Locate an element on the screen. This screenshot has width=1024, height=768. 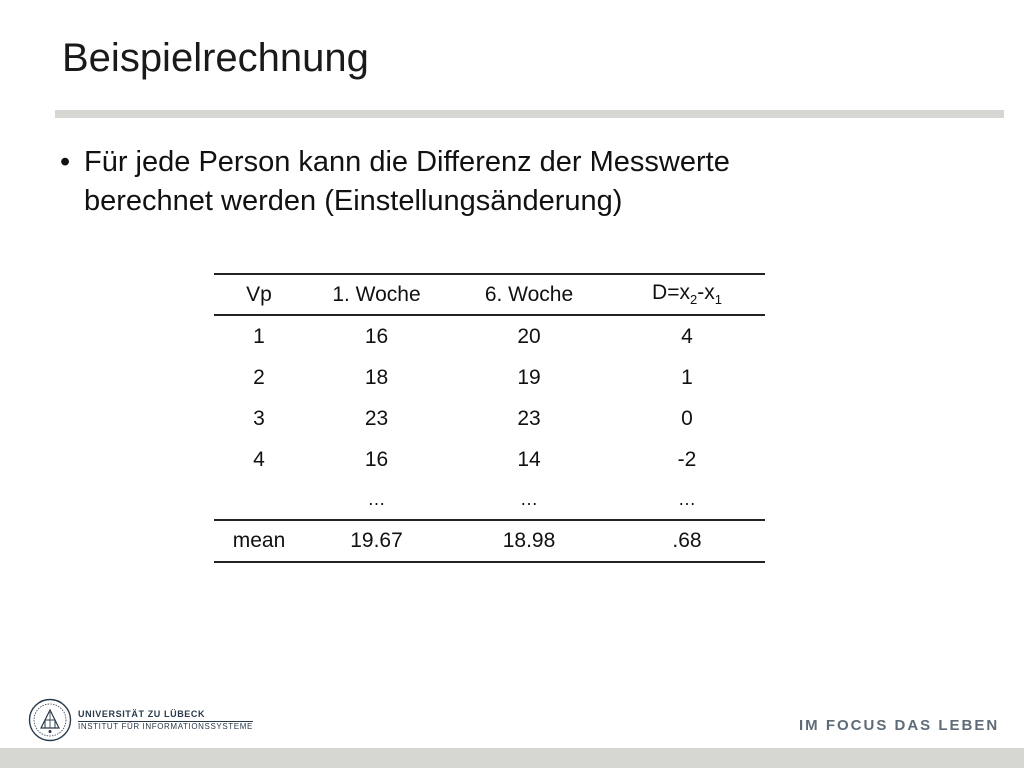
header-vp: Vp is located at coordinates (259, 294).